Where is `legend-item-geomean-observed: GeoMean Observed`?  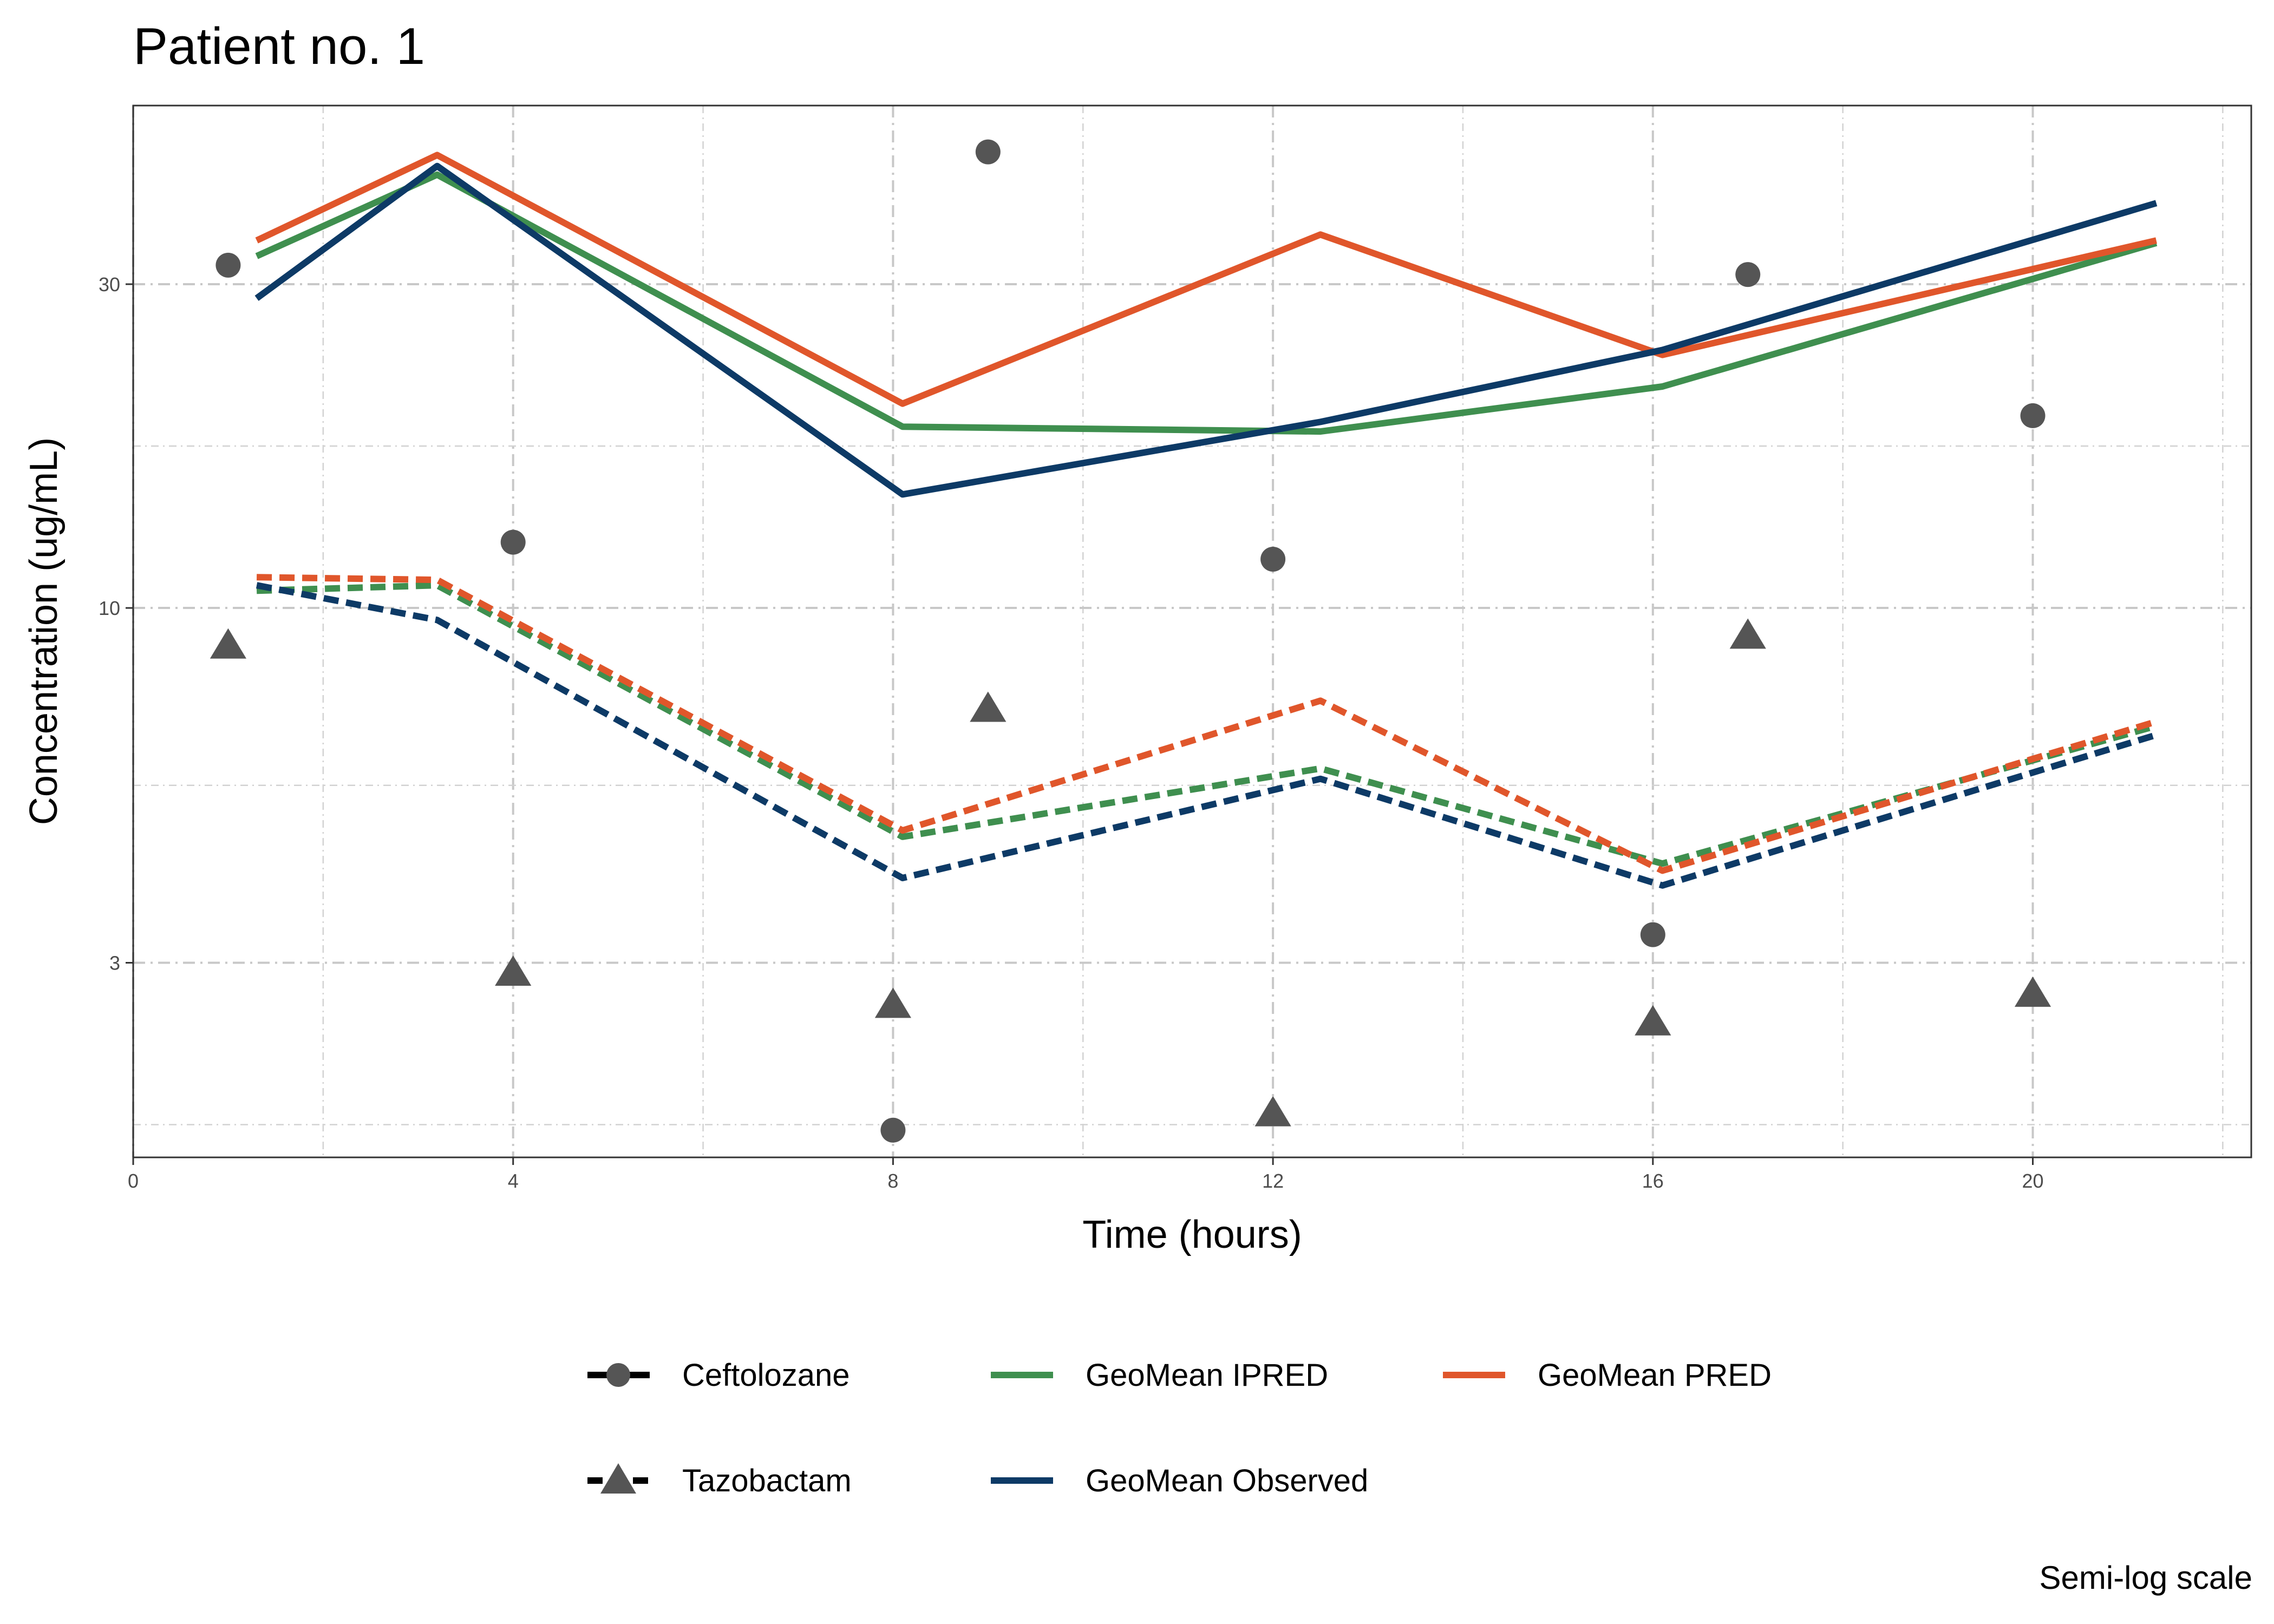
legend-item-geomean-observed: GeoMean Observed is located at coordinates (1180, 1480).